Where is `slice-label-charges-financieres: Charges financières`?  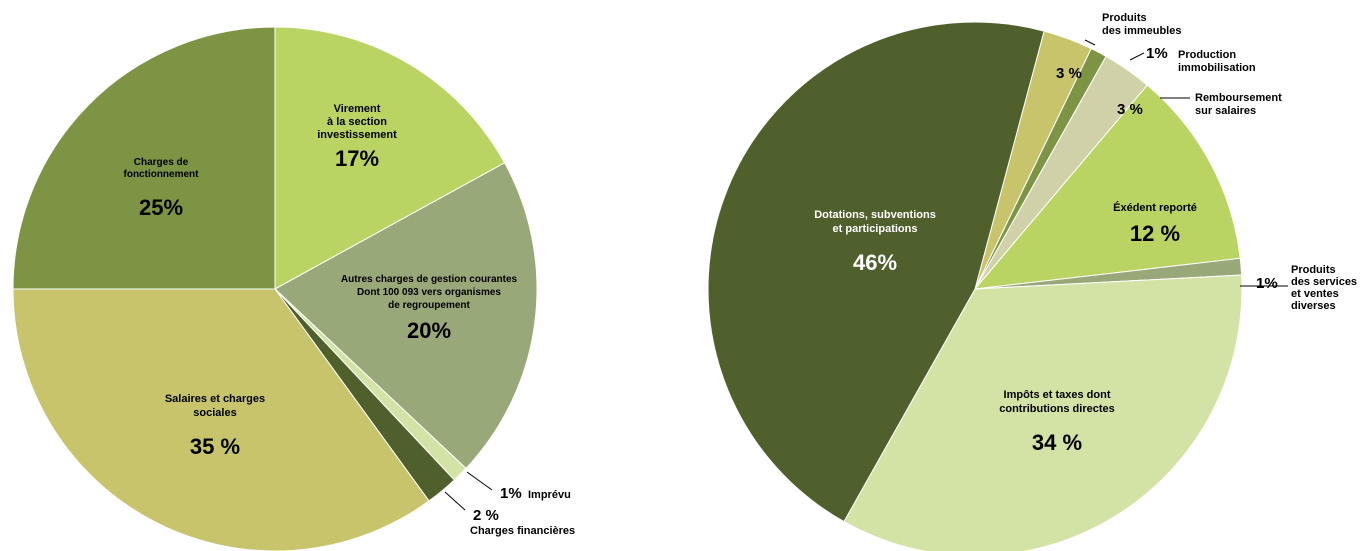
slice-label-charges-financieres: Charges financières is located at coordinates (522, 531).